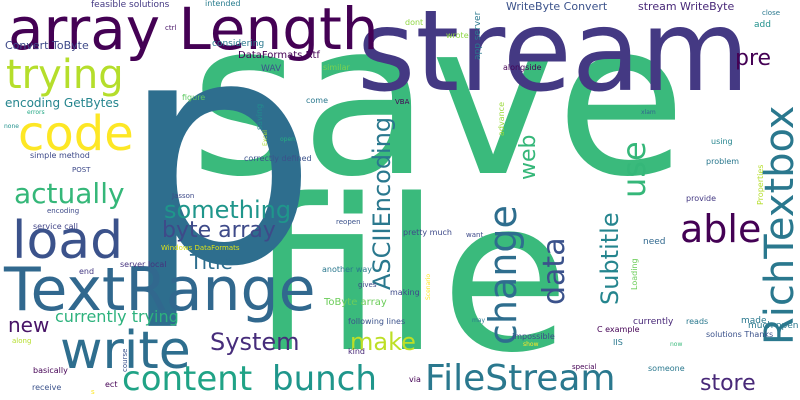 This screenshot has height=400, width=800. Describe the element at coordinates (183, 196) in the screenshot. I see `word-jasson: Jasson` at that location.